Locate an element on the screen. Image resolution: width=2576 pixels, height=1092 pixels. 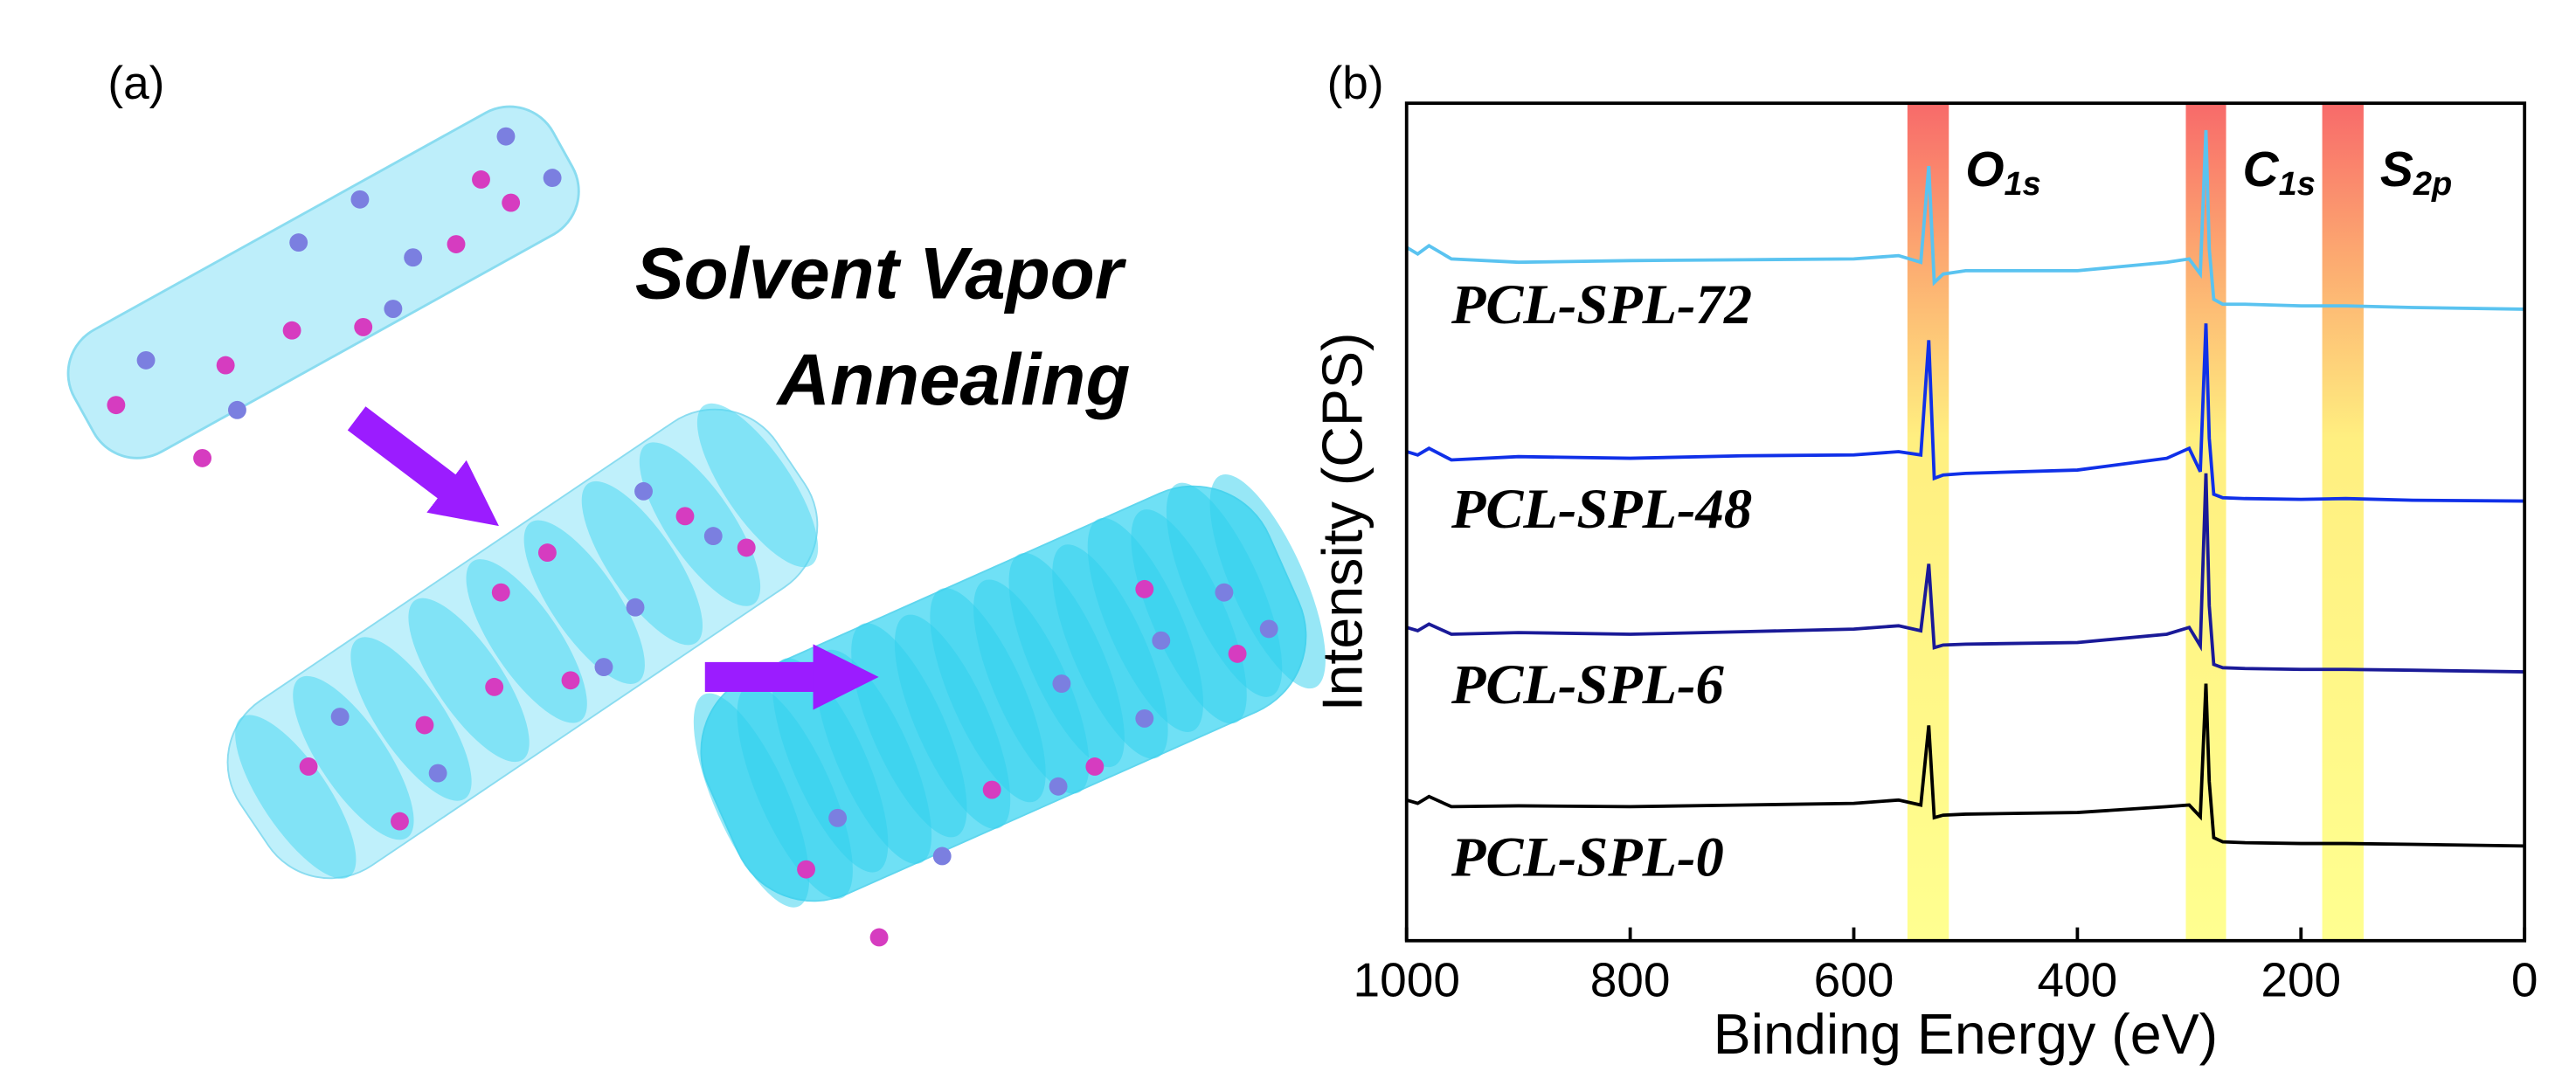
caption: Solvent Vapor is located at coordinates (881, 273).